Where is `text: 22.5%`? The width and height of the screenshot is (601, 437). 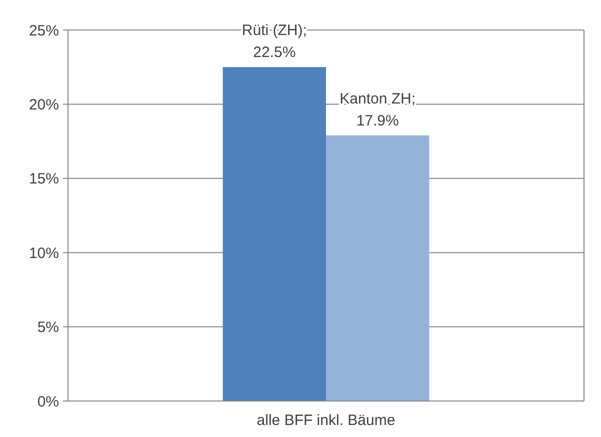
text: 22.5% is located at coordinates (274, 53).